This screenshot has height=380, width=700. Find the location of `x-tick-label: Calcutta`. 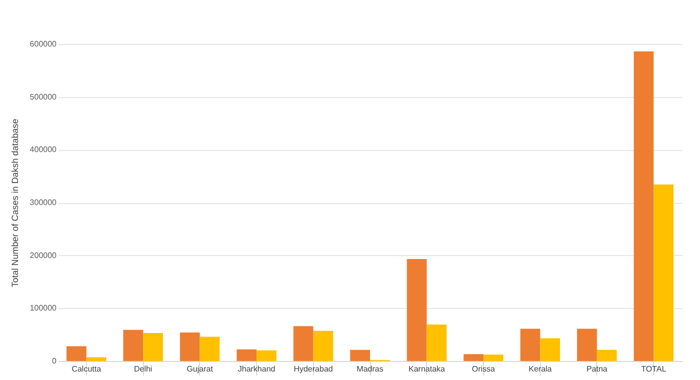

x-tick-label: Calcutta is located at coordinates (87, 369).